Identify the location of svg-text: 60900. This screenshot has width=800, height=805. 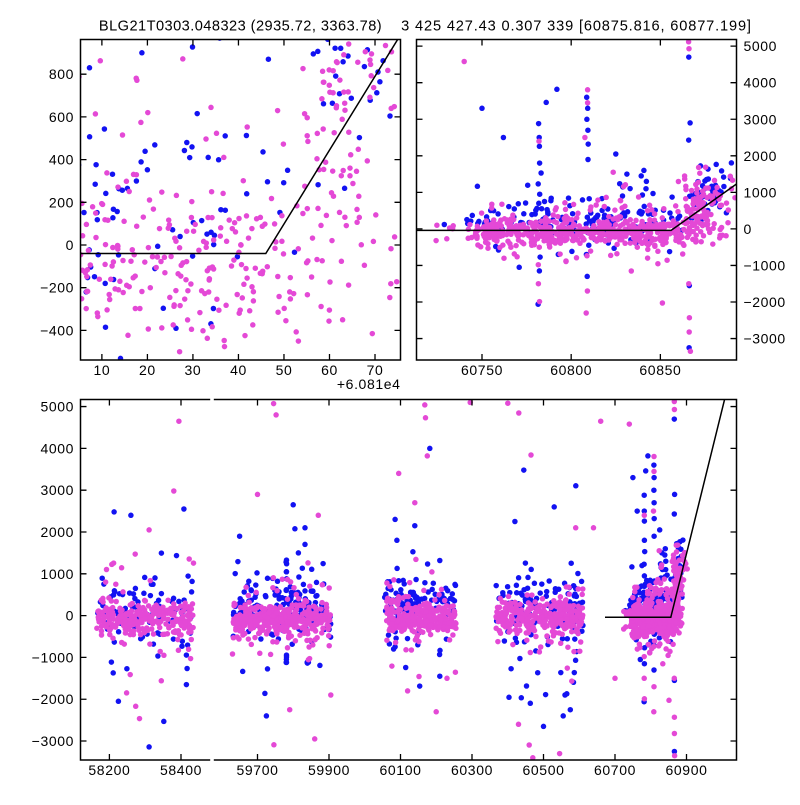
(687, 770).